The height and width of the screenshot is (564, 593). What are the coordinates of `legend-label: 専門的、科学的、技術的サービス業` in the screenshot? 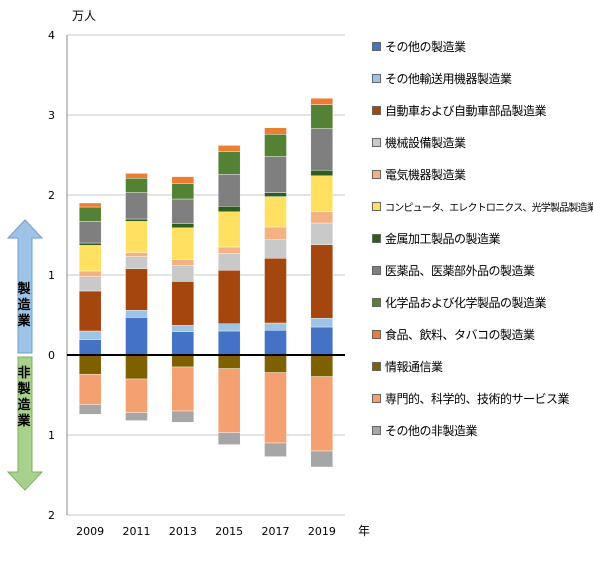 It's located at (477, 398).